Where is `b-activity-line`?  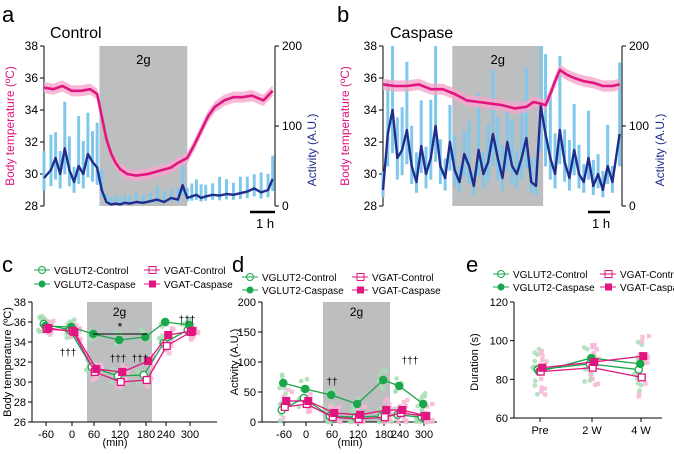
b-activity-line is located at coordinates (501, 148).